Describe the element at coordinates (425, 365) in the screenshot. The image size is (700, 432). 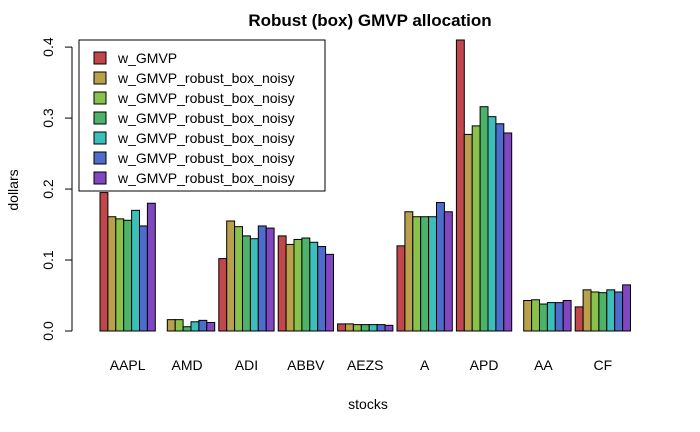
I see `x-tick-label: A` at that location.